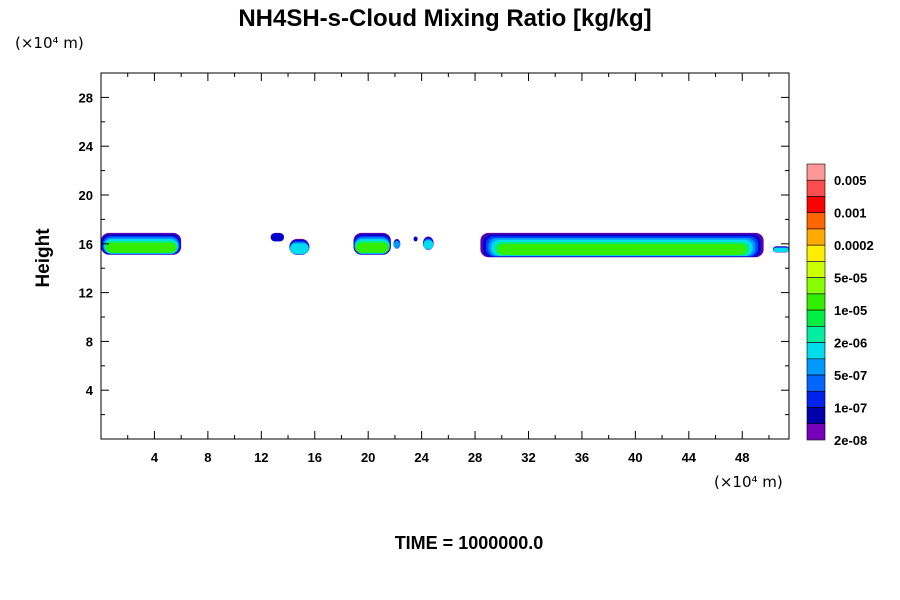  Describe the element at coordinates (850, 375) in the screenshot. I see `colorbar-label-6: 5e-07` at that location.